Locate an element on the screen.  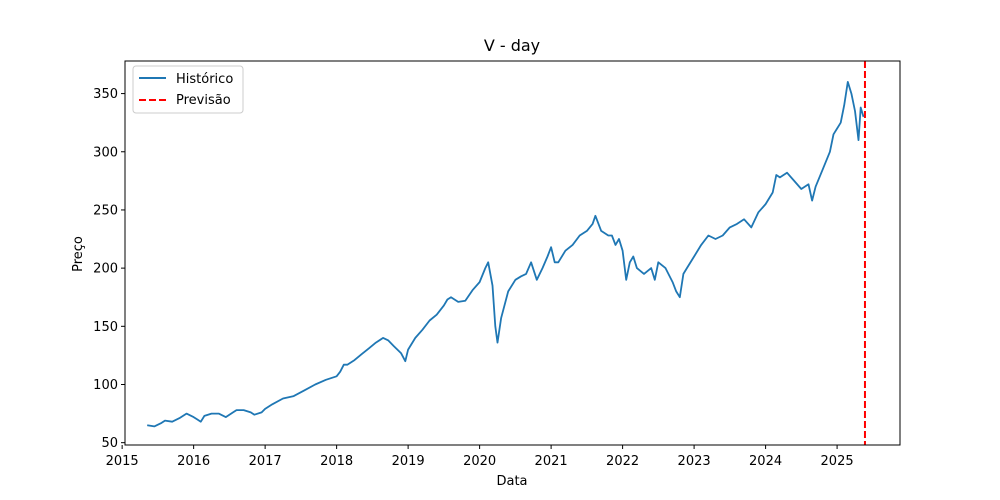
y-tick-label: 300 is located at coordinates (105, 152).